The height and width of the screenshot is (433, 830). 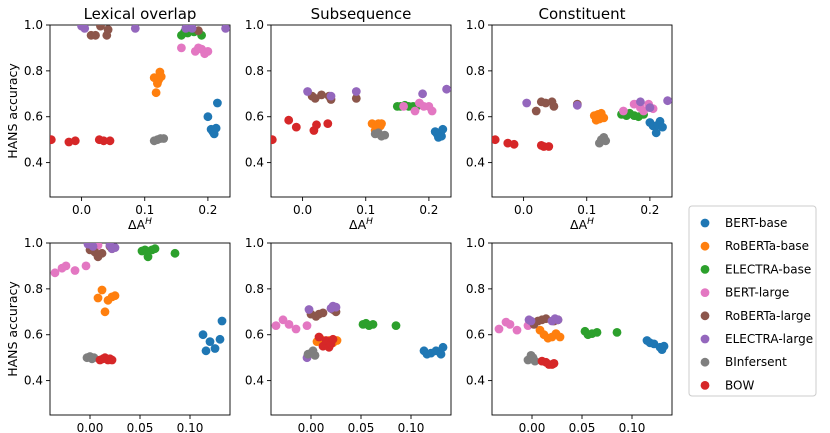 What do you see at coordinates (581, 14) in the screenshot?
I see `panel-title: Constituent` at bounding box center [581, 14].